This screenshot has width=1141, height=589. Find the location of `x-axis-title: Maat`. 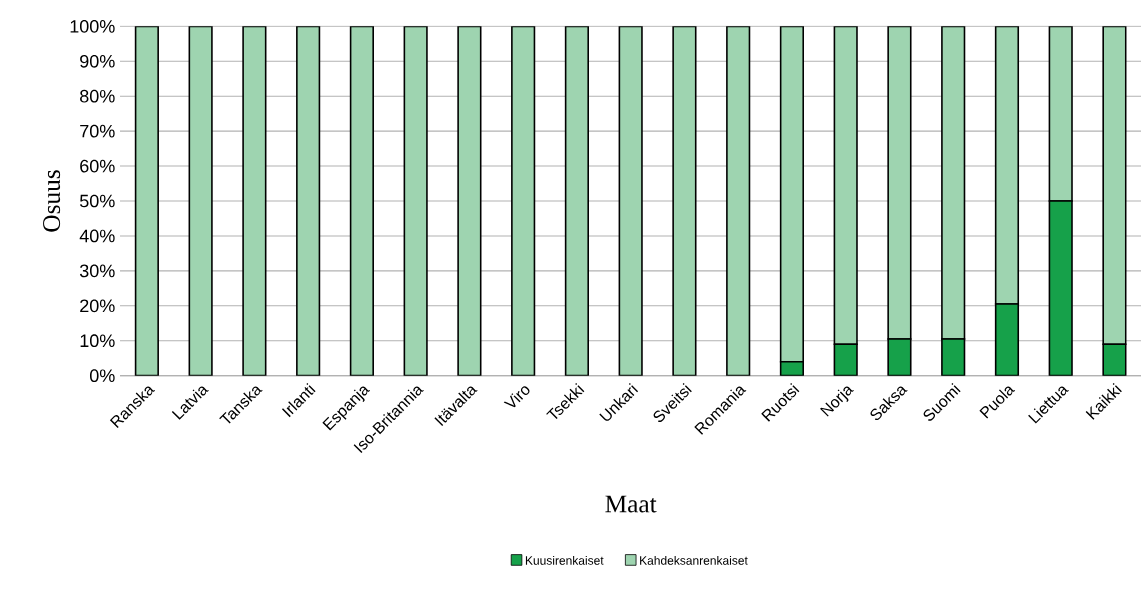

x-axis-title: Maat is located at coordinates (631, 504).